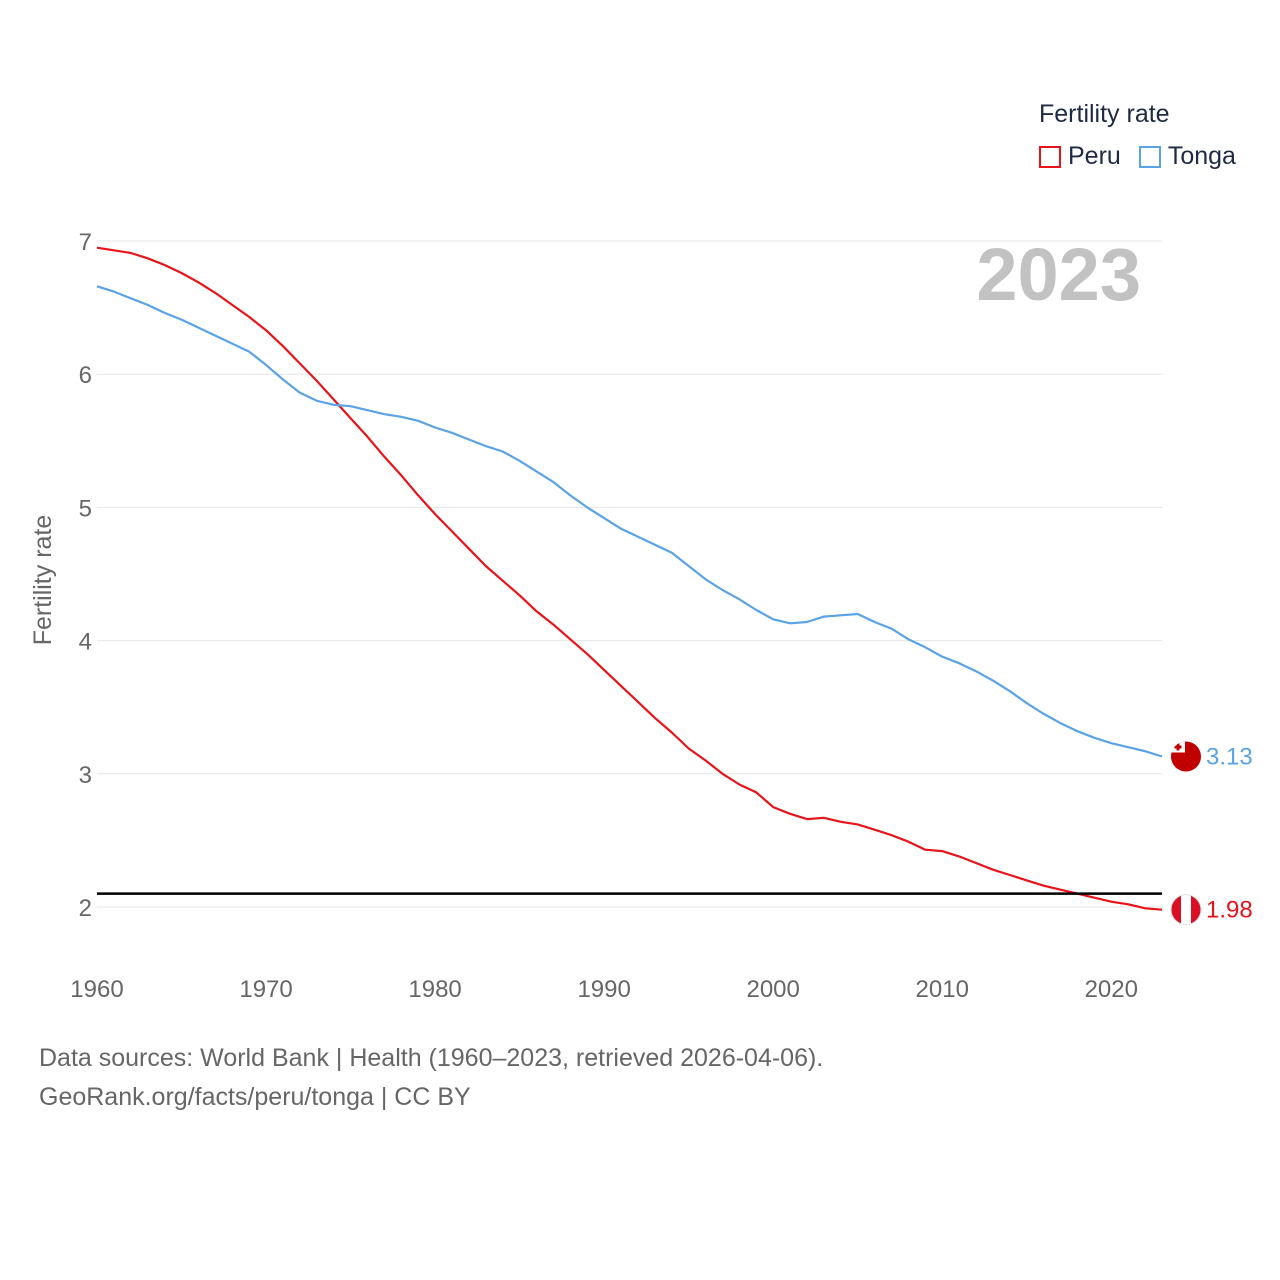 The image size is (1280, 1280). I want to click on flag-peru-icon, so click(1186, 910).